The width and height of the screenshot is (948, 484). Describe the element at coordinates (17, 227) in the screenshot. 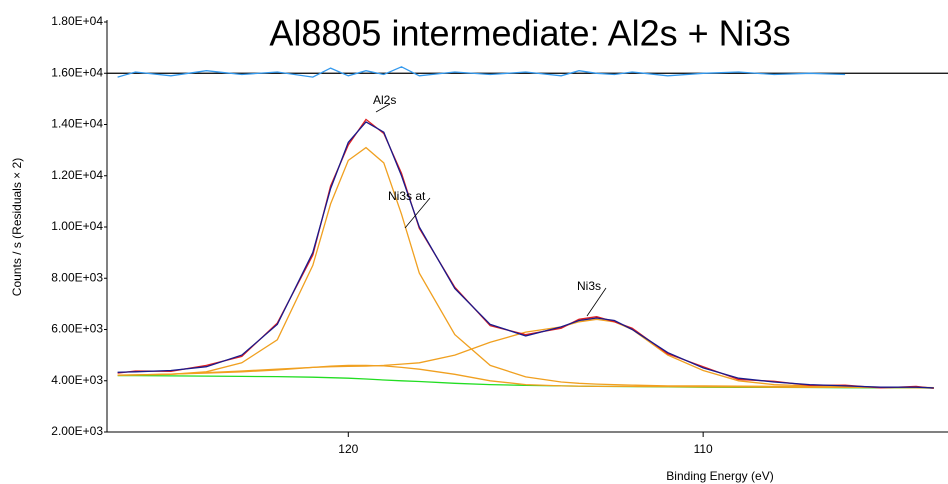

I see `y-axis-label: Counts / s (Residuals × 2)` at that location.